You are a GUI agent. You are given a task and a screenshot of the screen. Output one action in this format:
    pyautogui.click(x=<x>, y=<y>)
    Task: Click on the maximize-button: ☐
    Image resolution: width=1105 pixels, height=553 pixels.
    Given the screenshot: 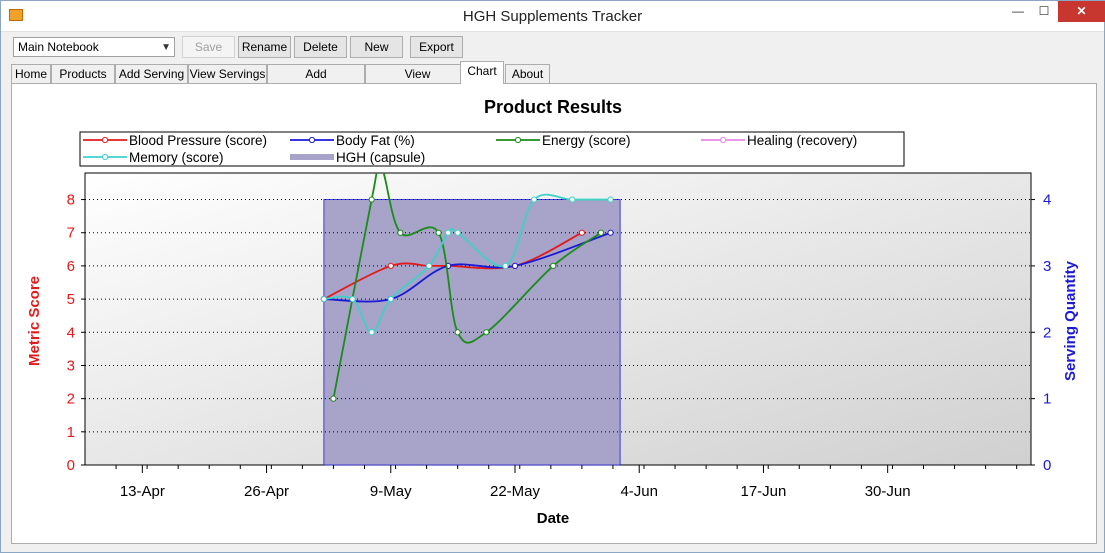 What is the action you would take?
    pyautogui.click(x=1044, y=11)
    